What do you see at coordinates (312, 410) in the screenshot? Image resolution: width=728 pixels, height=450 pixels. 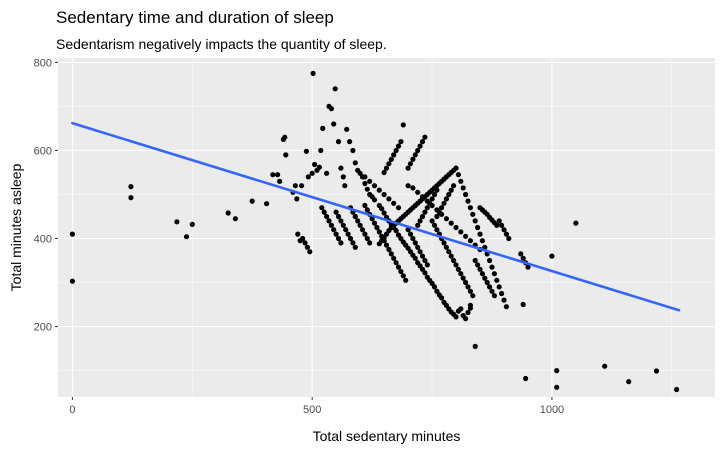 I see `x-tick-label: 500` at bounding box center [312, 410].